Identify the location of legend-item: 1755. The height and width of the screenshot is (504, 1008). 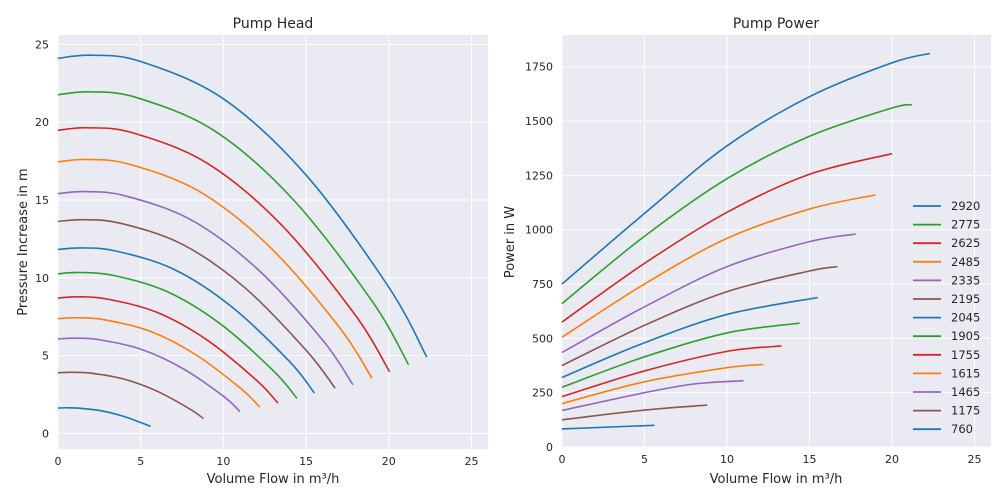
(946, 355).